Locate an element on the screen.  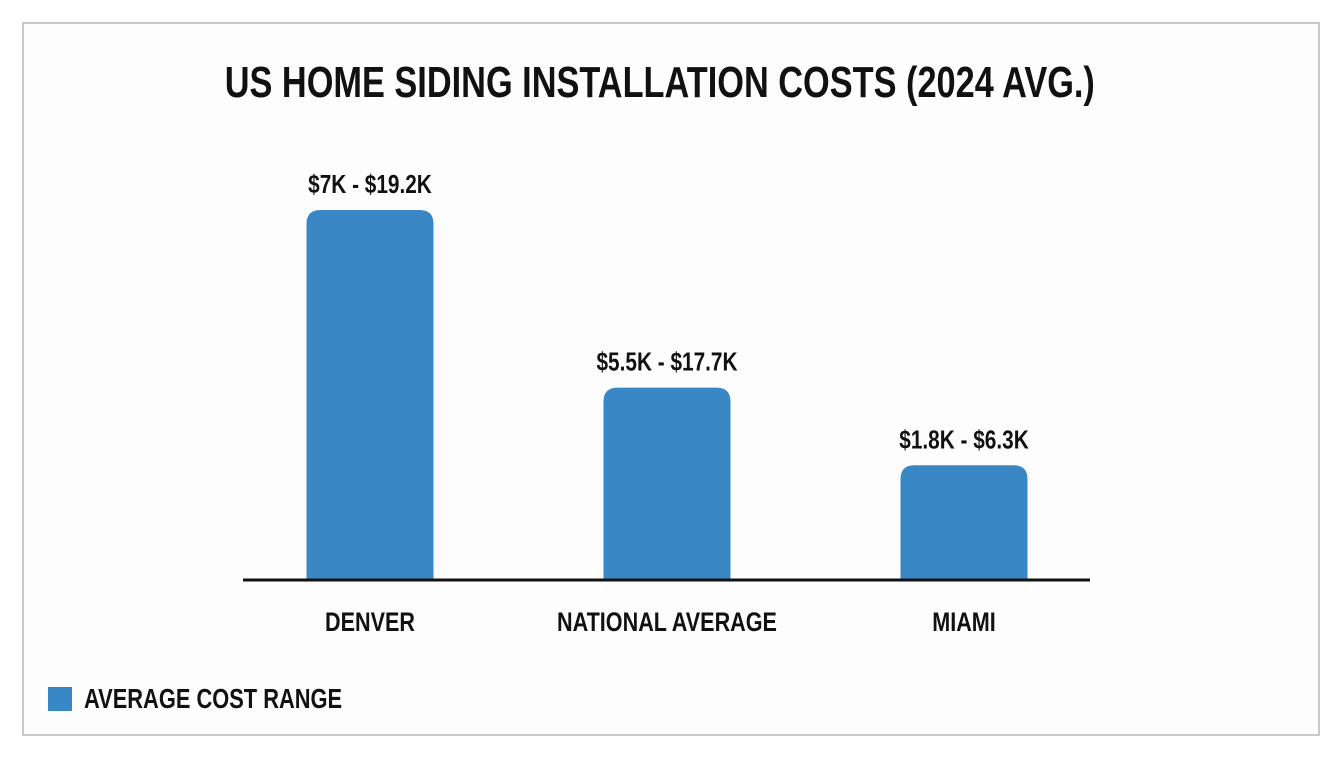
legend-label: AVERAGE COST RANGE is located at coordinates (213, 698).